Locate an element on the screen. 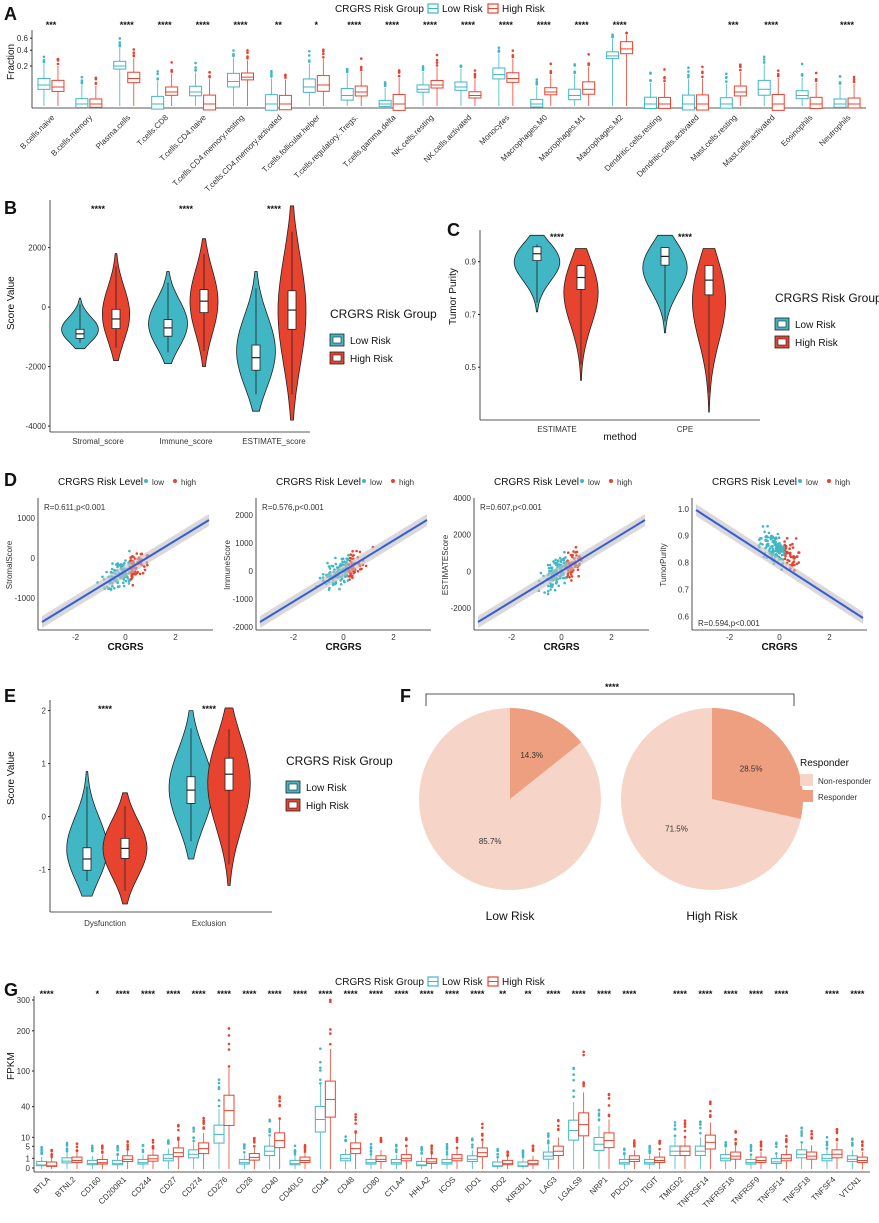  e-ylabel: Score Value is located at coordinates (11, 778).